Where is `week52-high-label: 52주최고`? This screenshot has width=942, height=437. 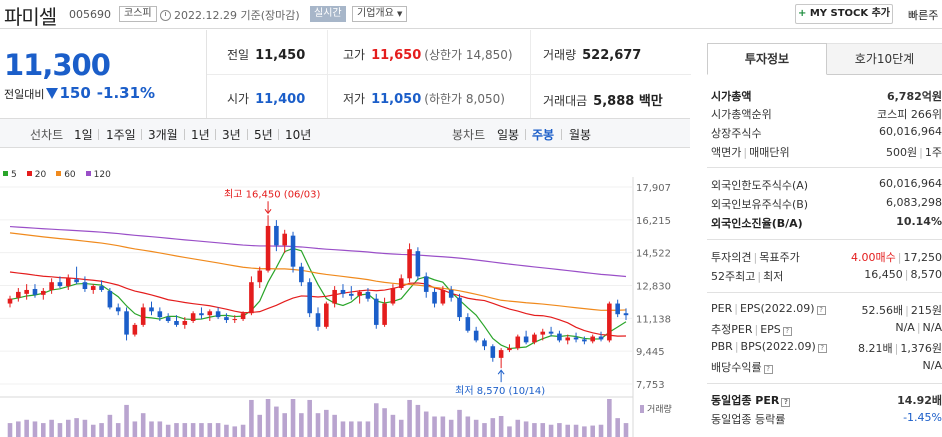 week52-high-label: 52주최고 is located at coordinates (733, 276).